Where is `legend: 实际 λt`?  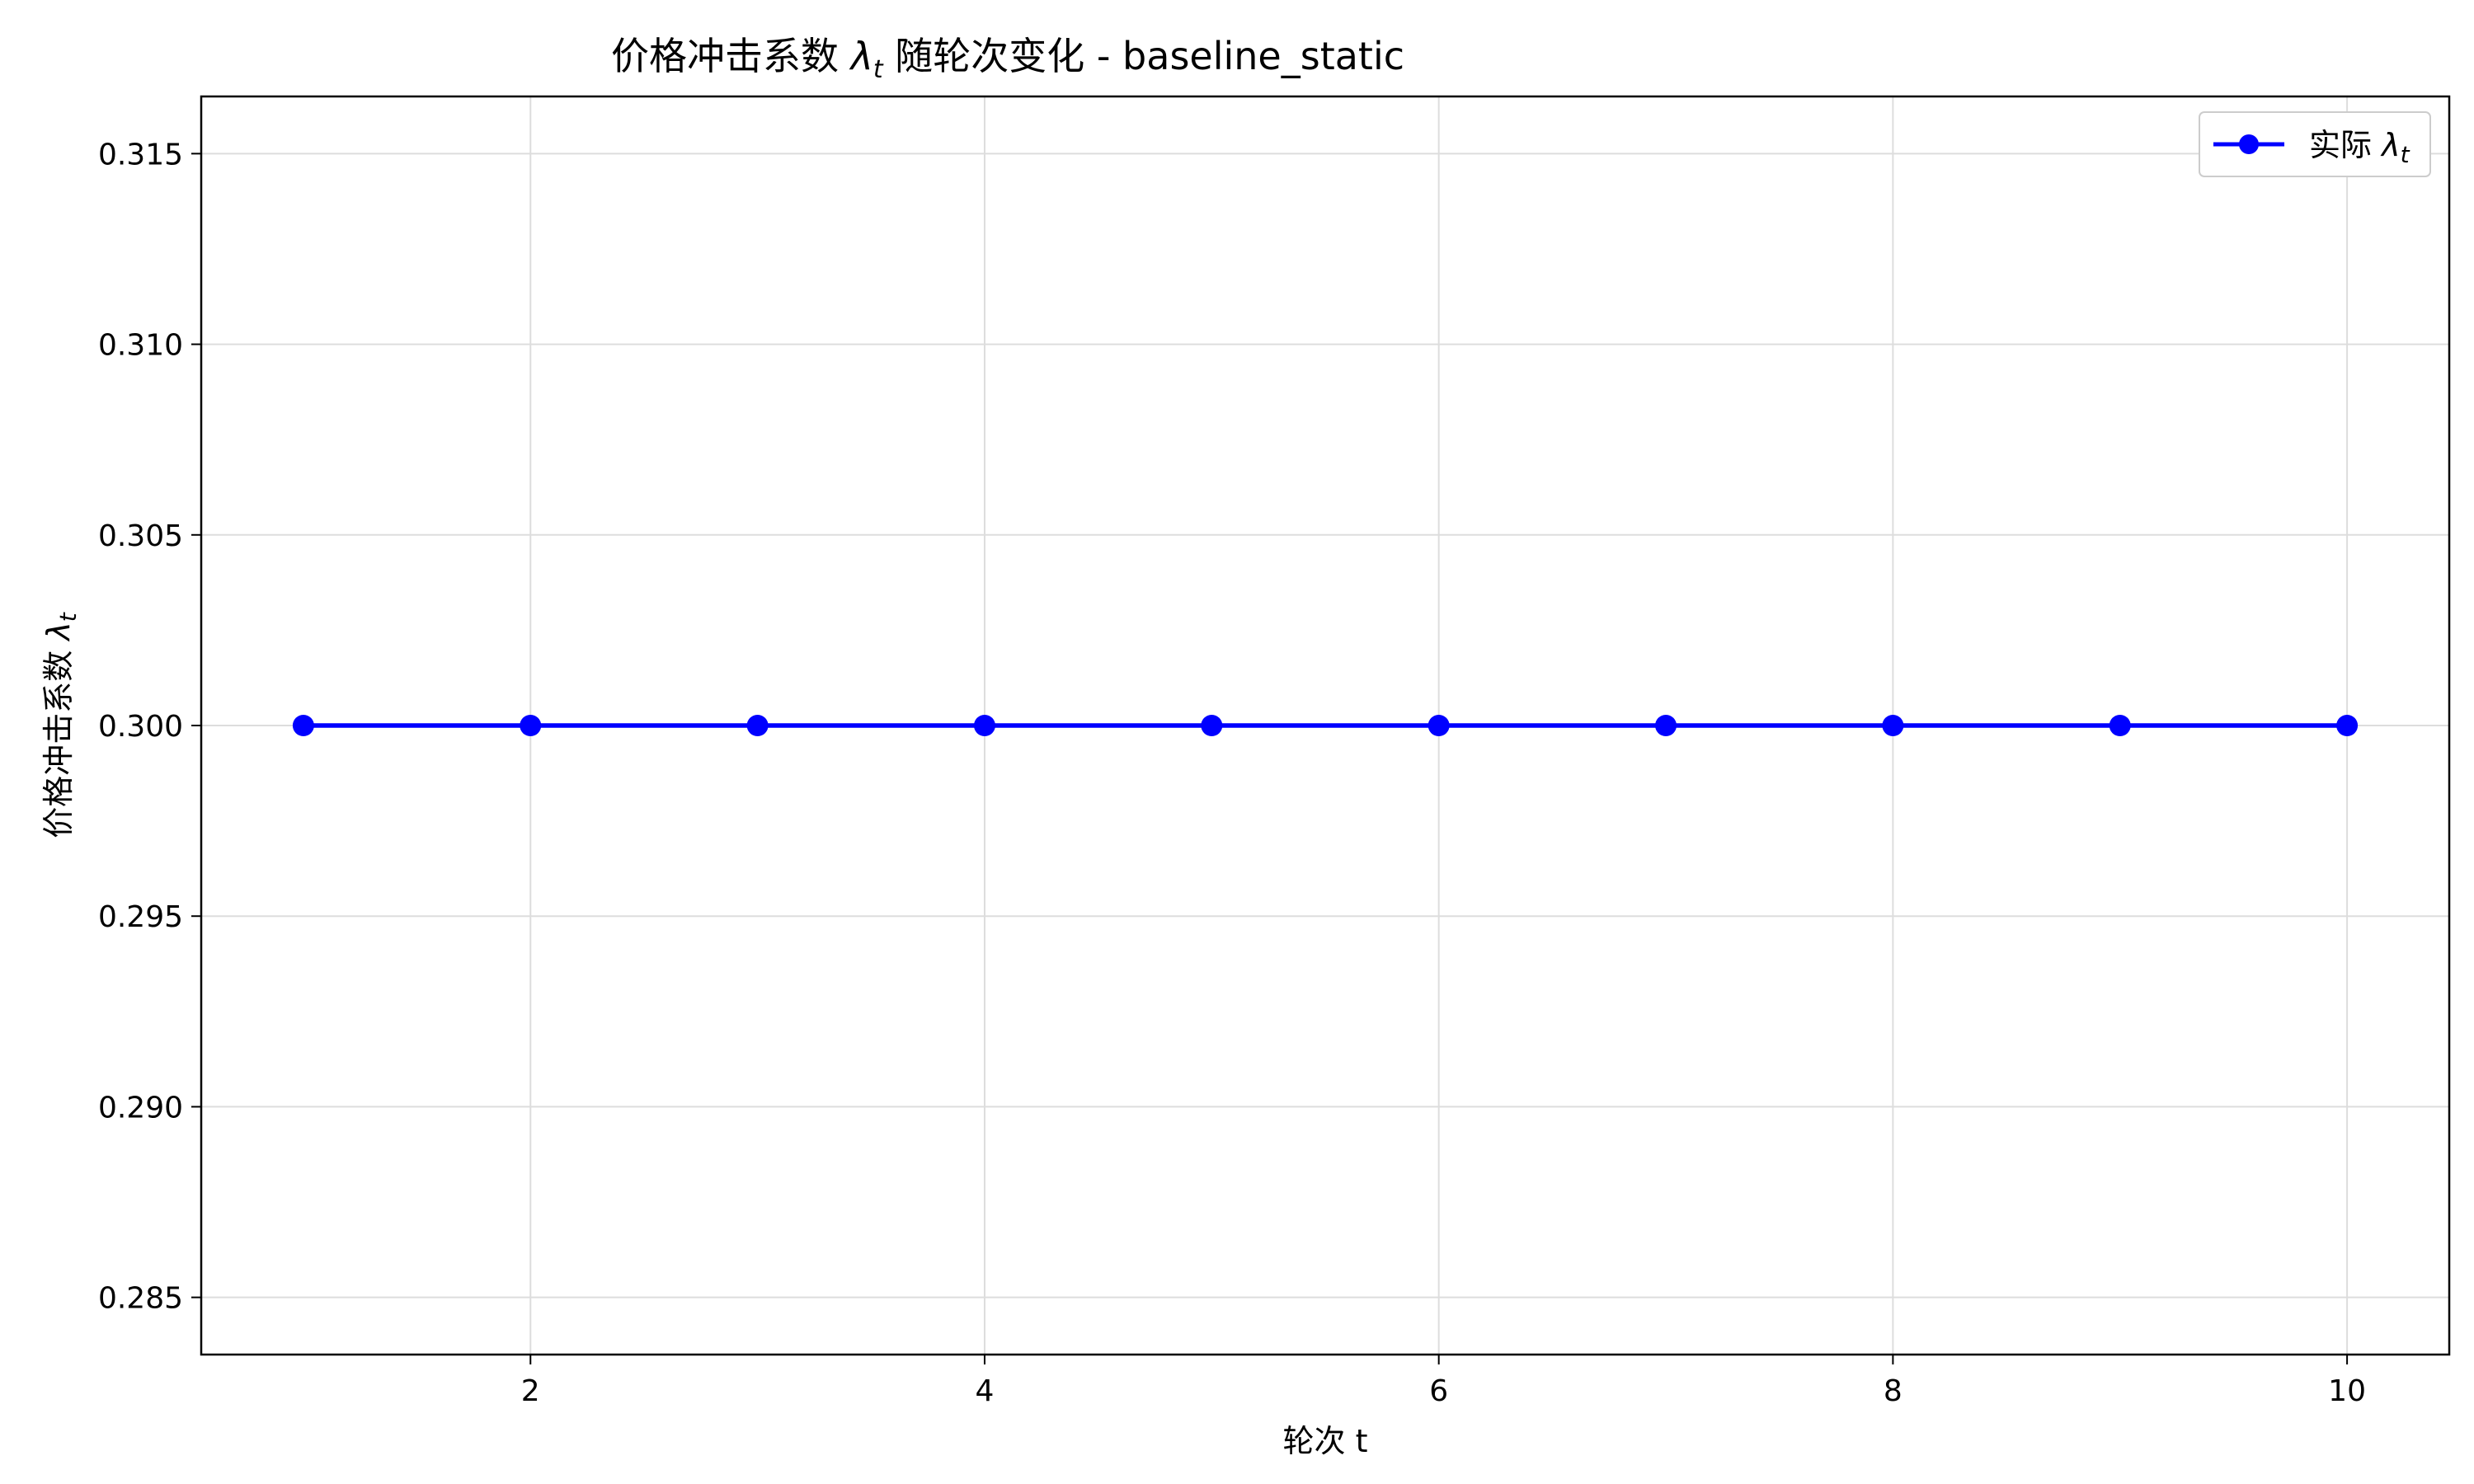
legend: 实际 λt is located at coordinates (2315, 144).